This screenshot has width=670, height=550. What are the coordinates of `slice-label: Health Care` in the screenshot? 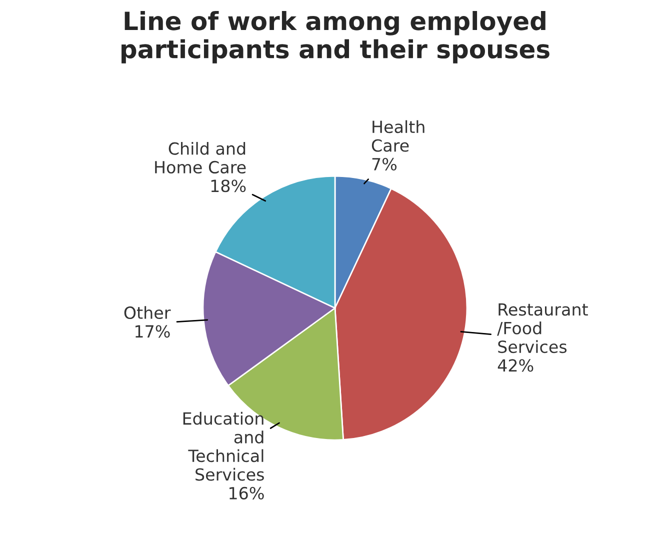 It's located at (398, 136).